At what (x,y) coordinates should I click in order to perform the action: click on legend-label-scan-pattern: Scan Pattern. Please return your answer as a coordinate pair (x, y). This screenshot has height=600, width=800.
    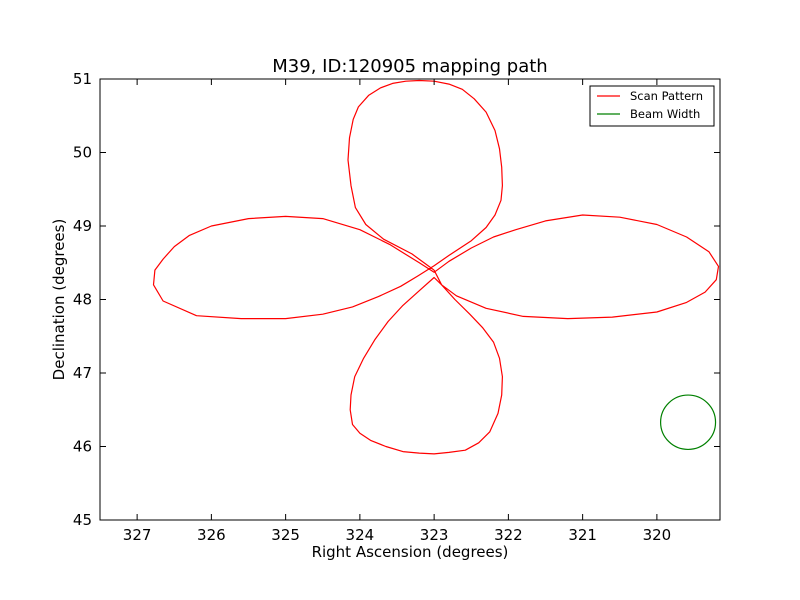
    Looking at the image, I should click on (666, 96).